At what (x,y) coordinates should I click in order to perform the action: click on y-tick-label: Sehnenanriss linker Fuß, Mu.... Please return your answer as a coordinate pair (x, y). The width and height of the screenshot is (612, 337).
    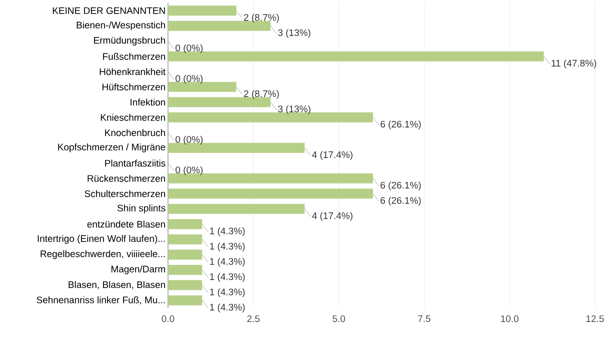
    Looking at the image, I should click on (100, 300).